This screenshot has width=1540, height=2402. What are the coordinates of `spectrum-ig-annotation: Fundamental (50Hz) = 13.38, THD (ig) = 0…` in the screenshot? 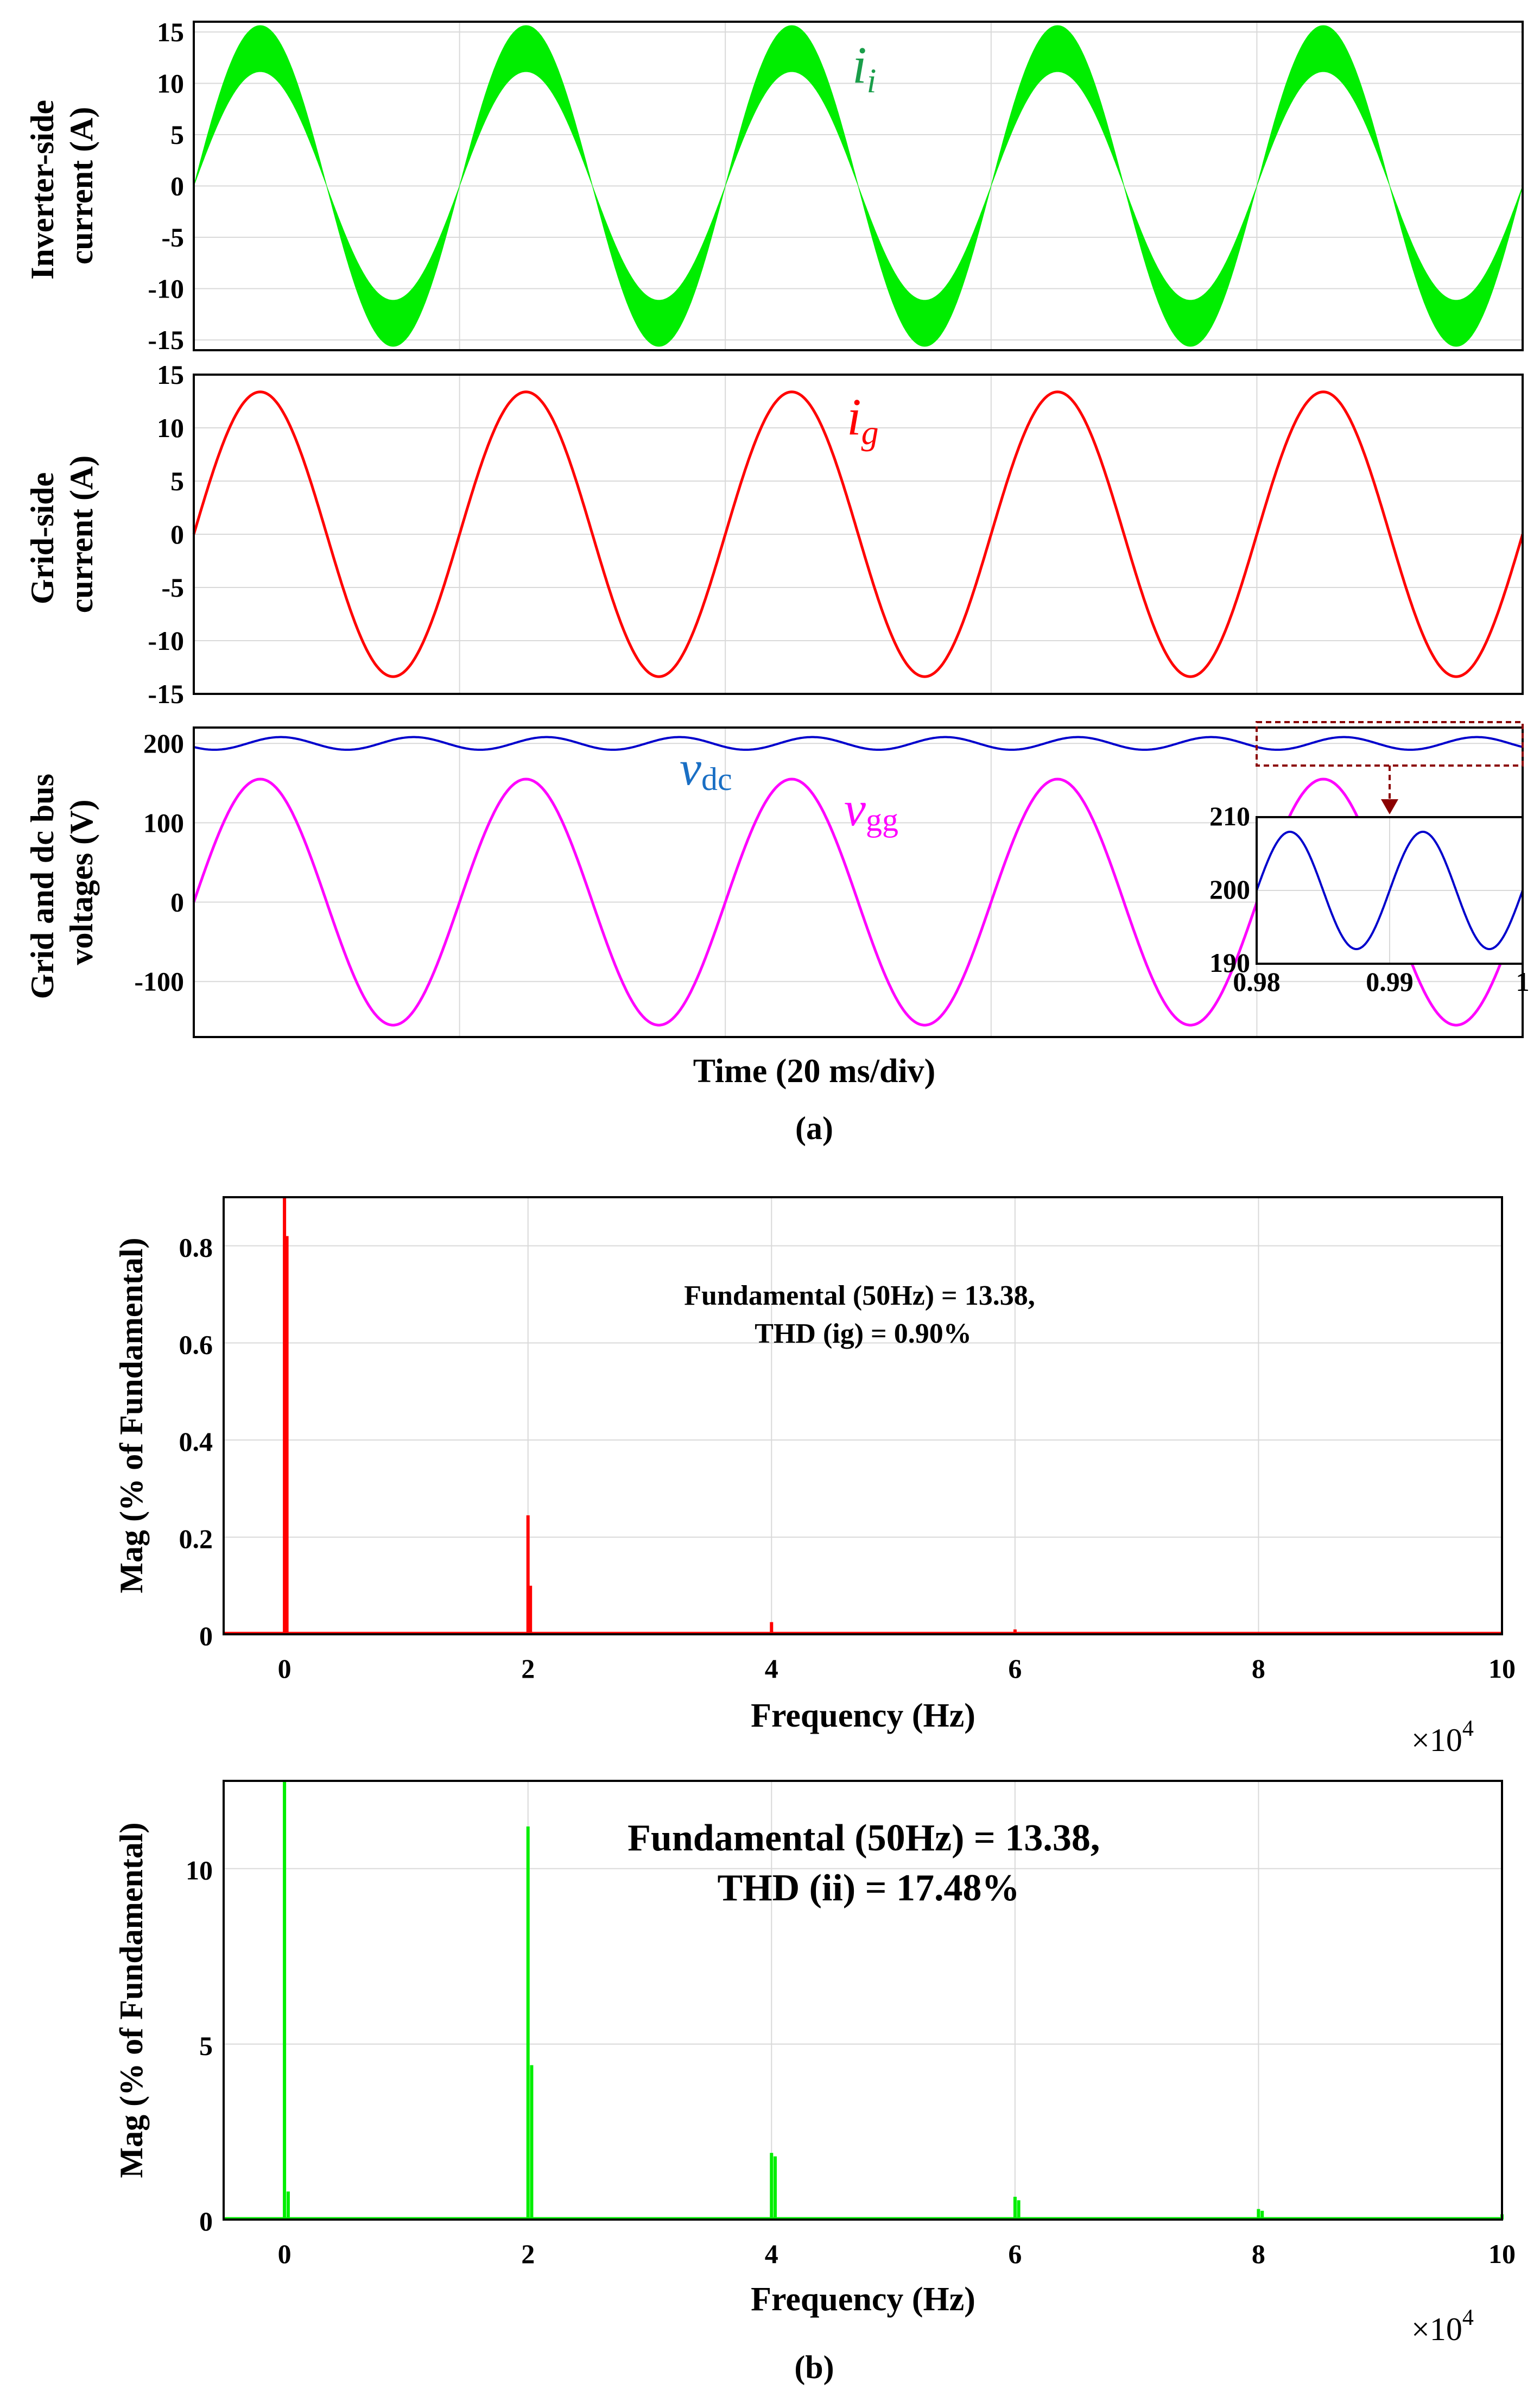 It's located at (863, 1315).